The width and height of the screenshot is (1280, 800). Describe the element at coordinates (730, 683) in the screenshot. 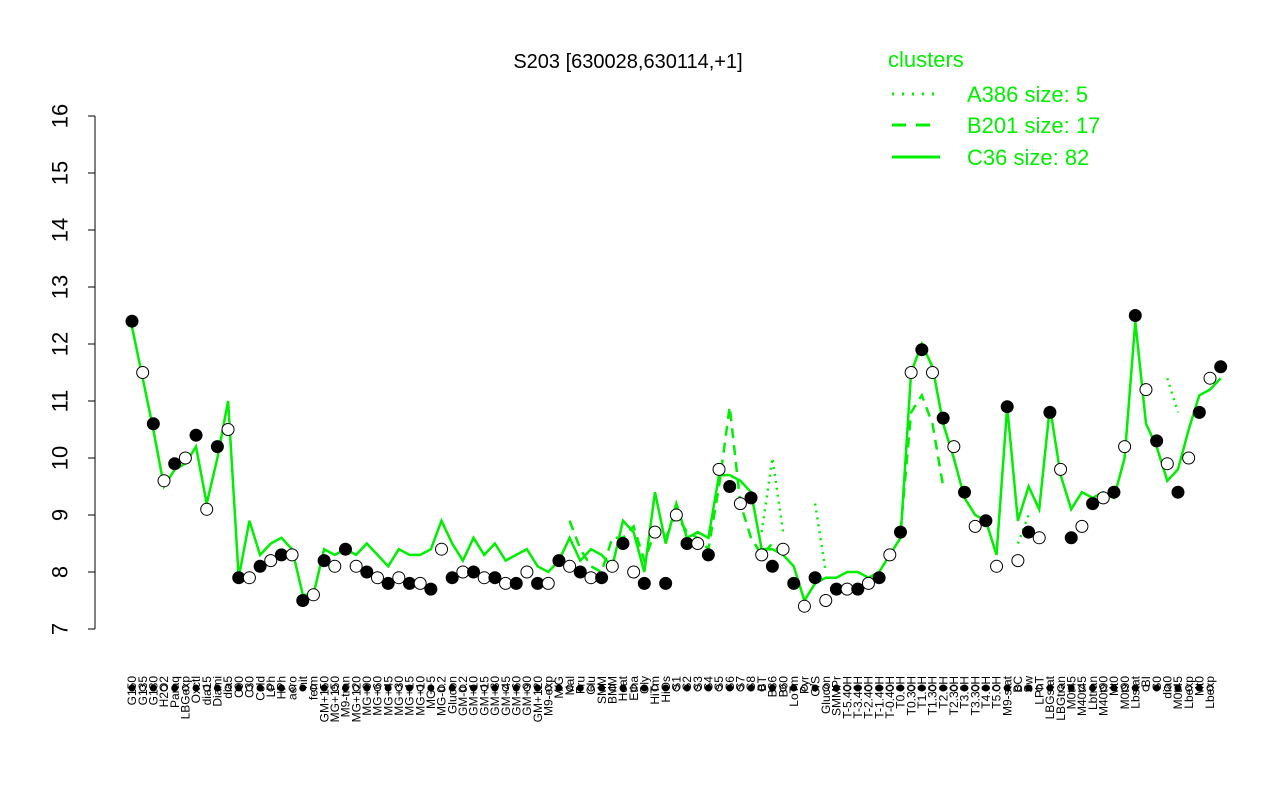

I see `x-tick-label: S6` at that location.